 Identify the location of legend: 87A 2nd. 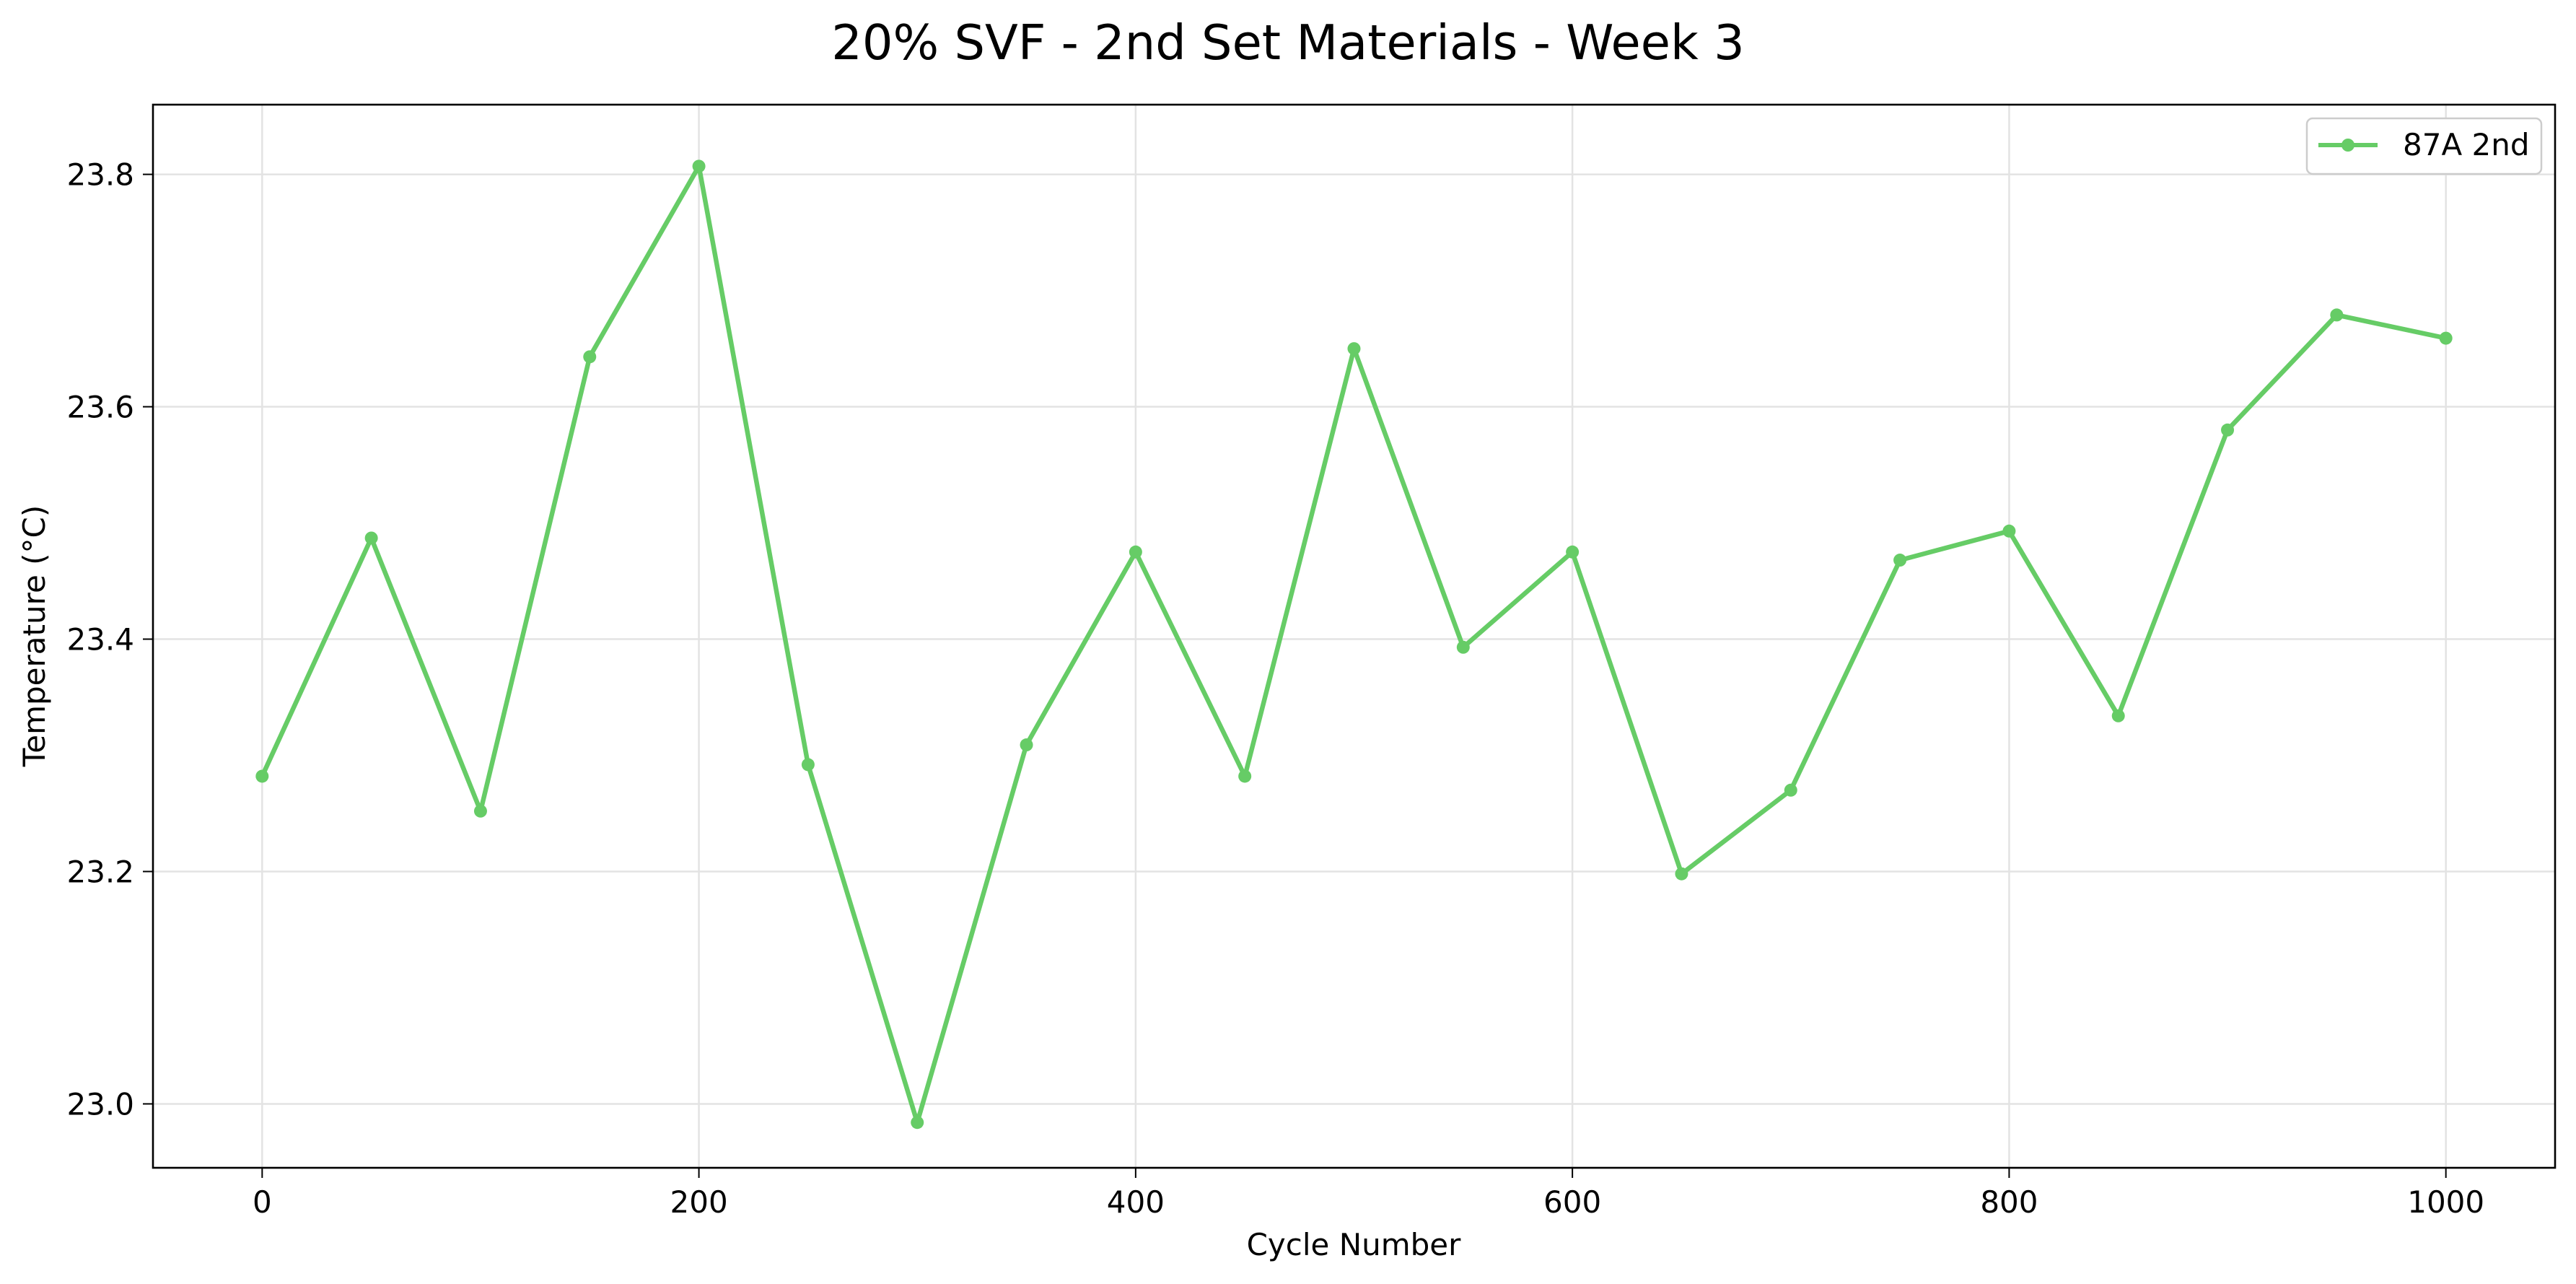
(2424, 146).